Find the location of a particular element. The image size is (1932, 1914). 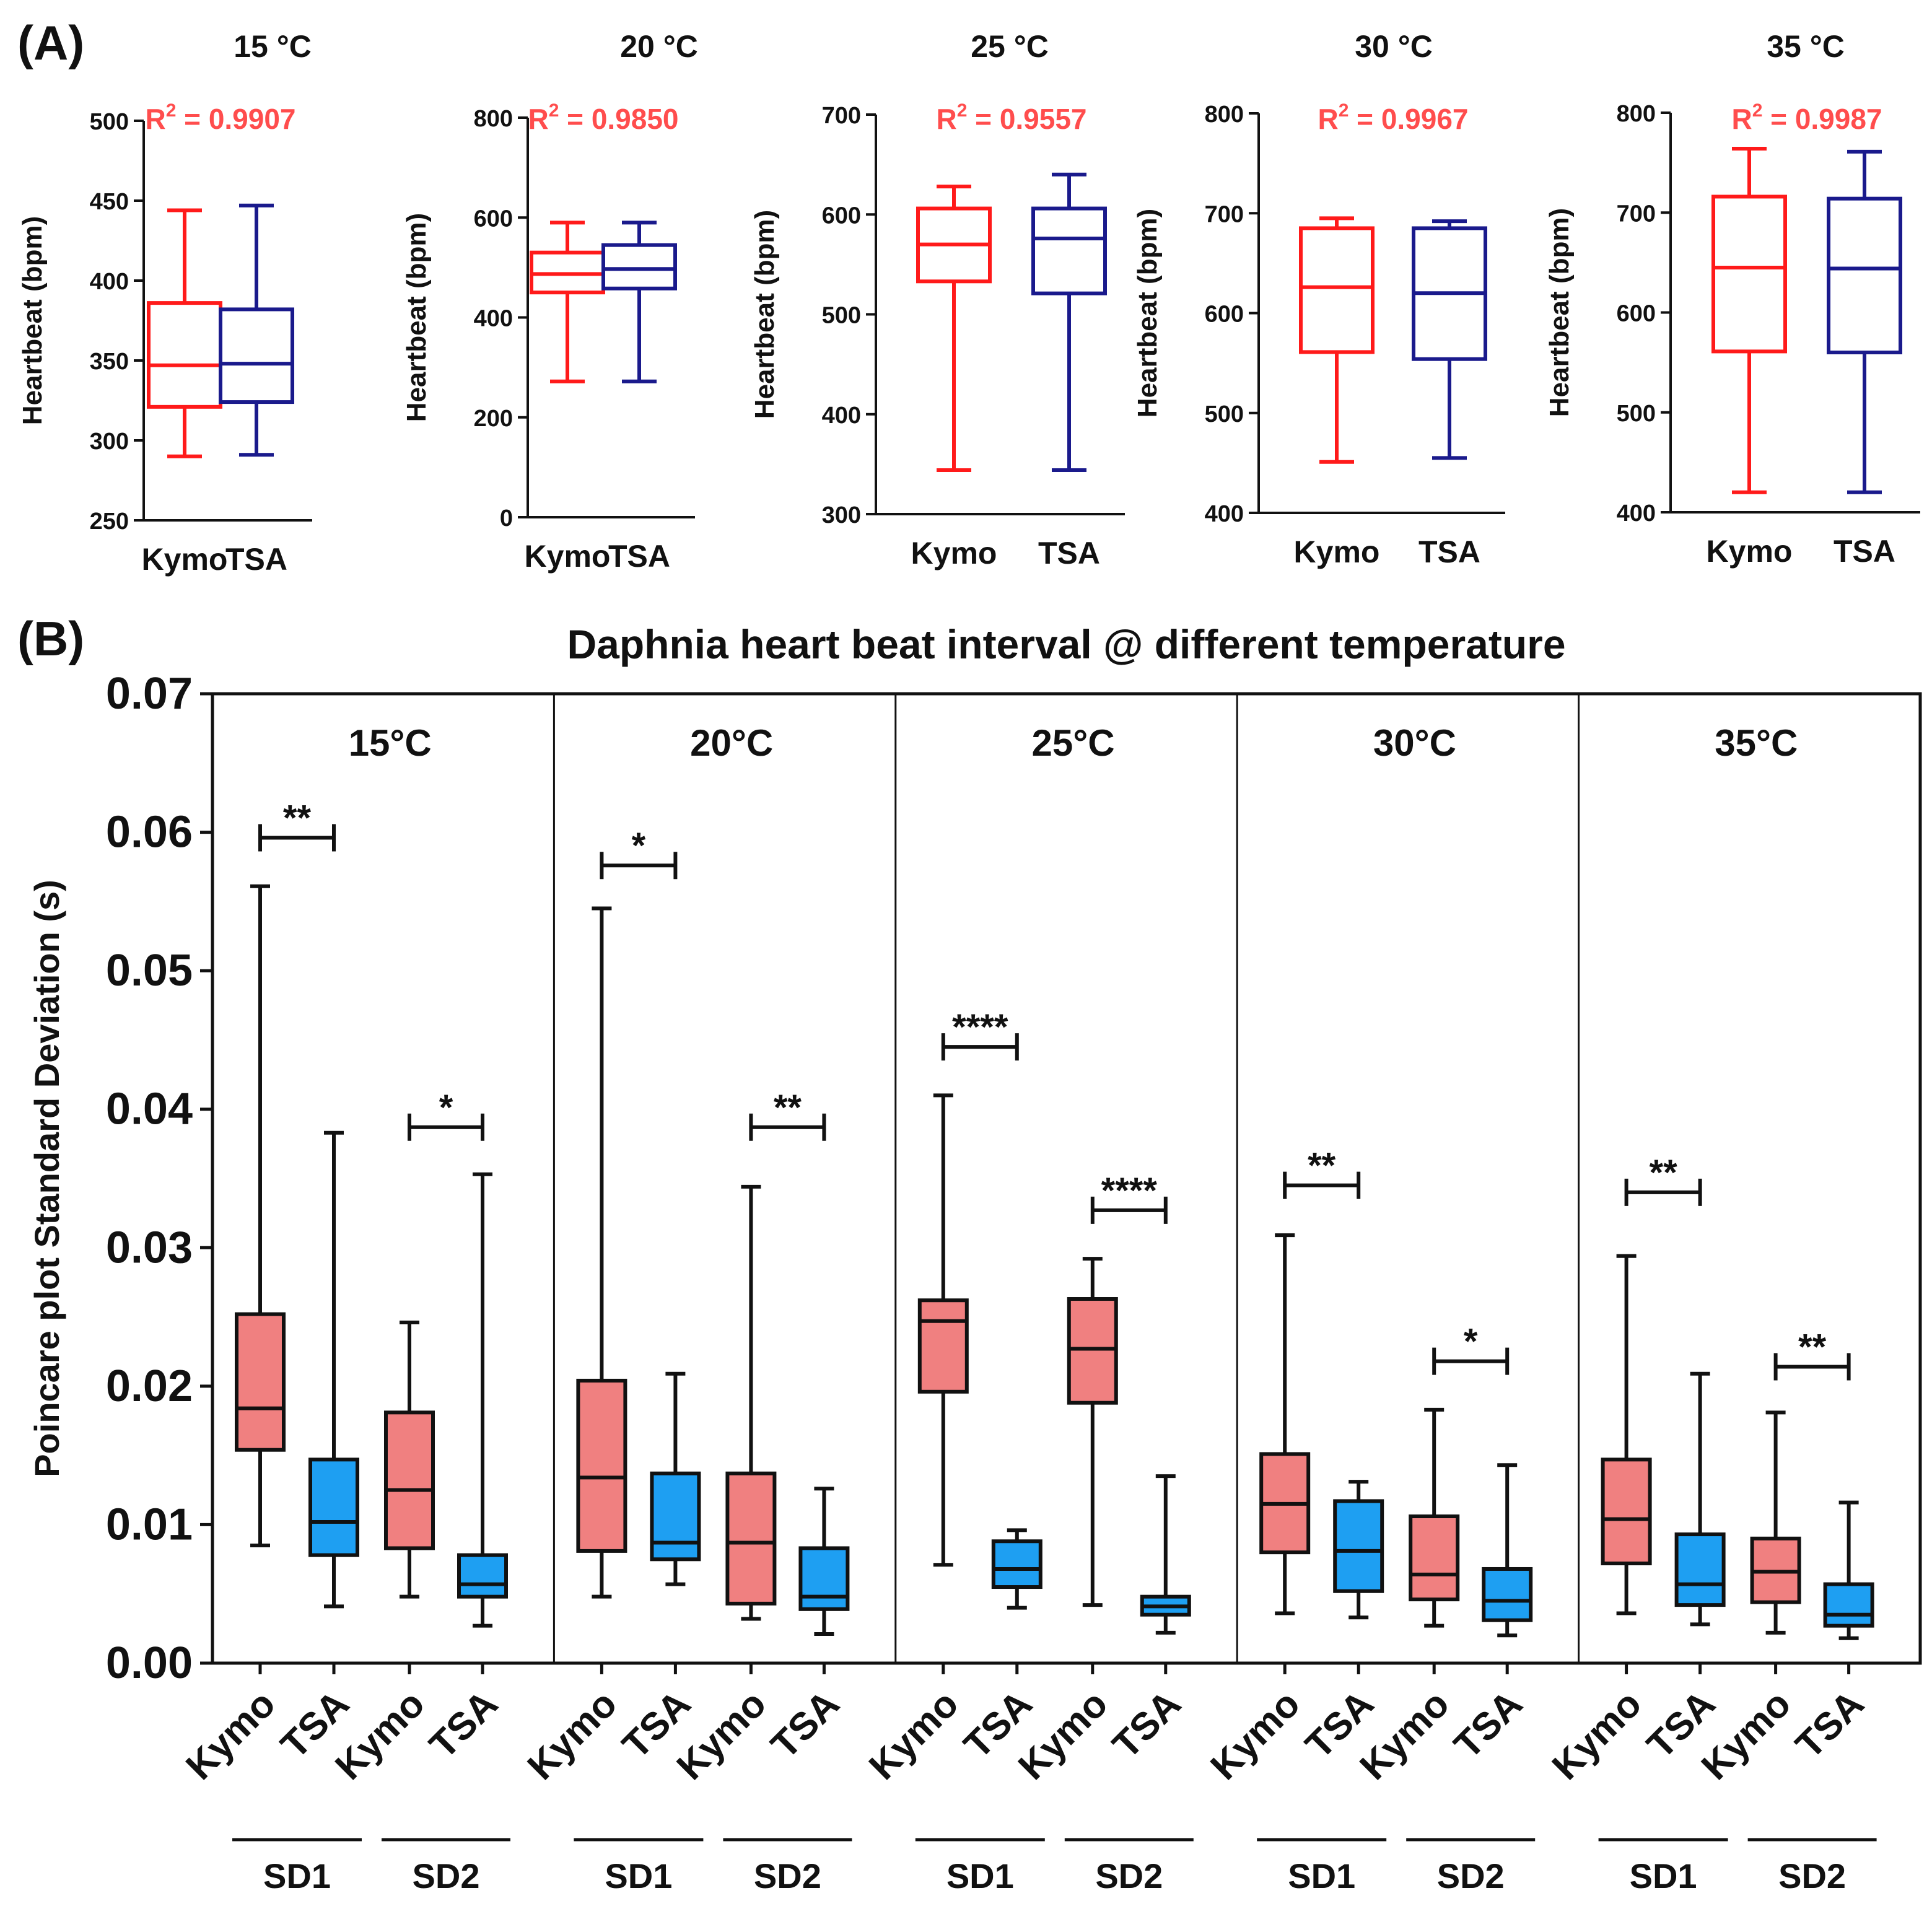

facet-title: 15°C is located at coordinates (390, 743).